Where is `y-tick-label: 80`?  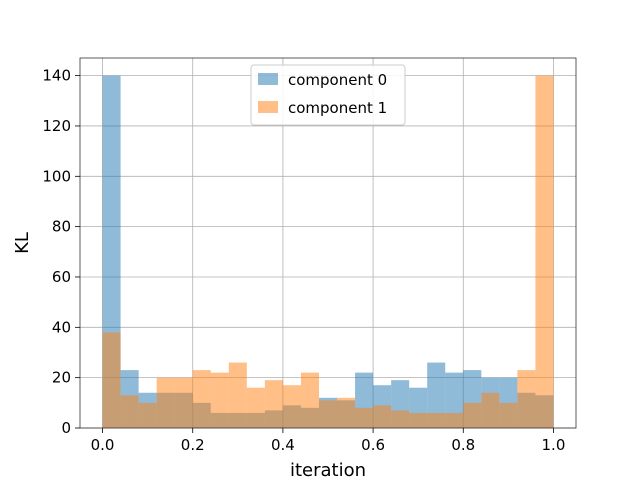 y-tick-label: 80 is located at coordinates (61, 227).